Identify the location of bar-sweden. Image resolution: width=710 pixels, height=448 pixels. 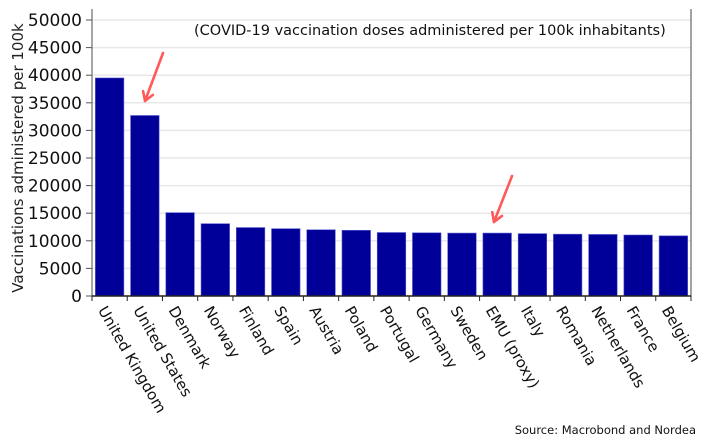
(462, 264).